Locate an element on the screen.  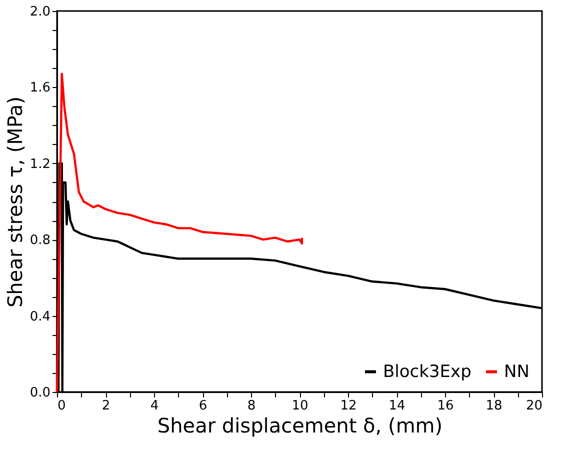
x-tick-label: 20 is located at coordinates (534, 406).